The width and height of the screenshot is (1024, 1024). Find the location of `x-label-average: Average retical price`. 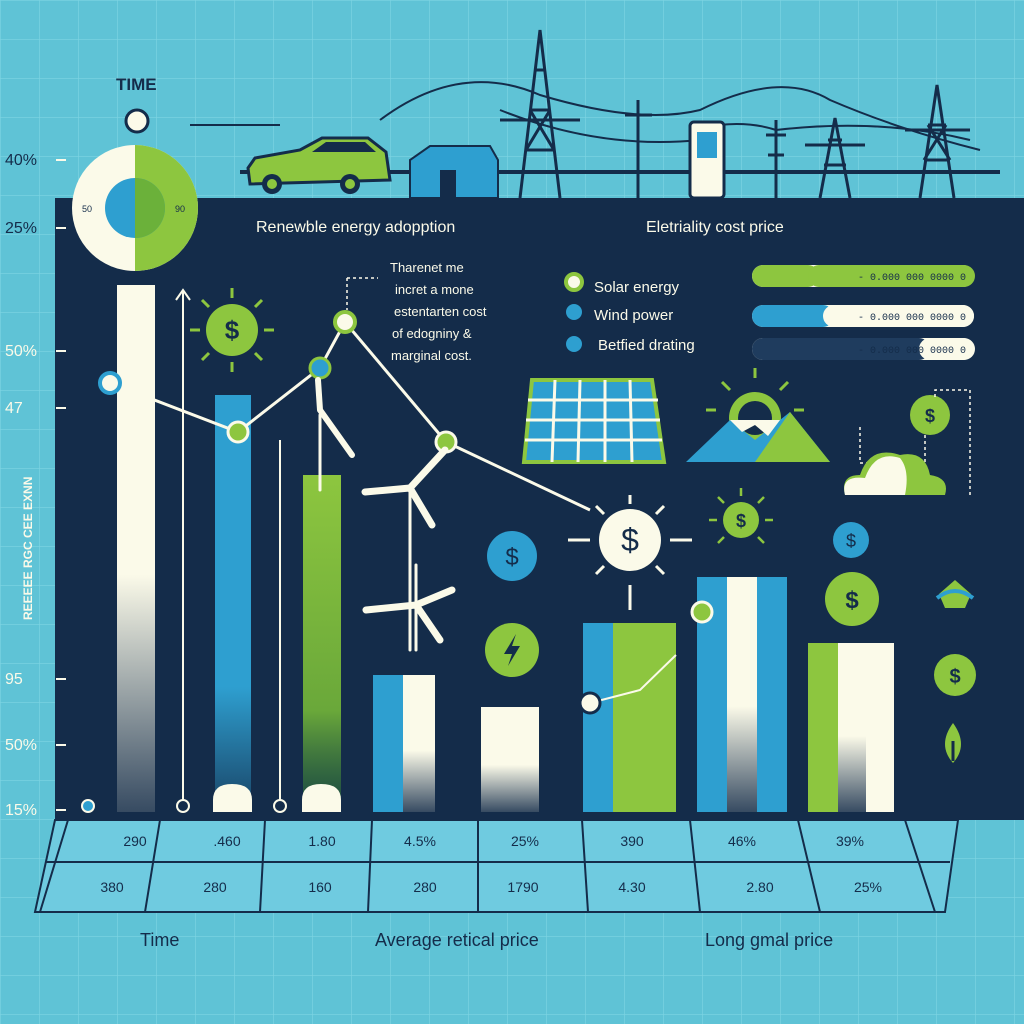

x-label-average: Average retical price is located at coordinates (457, 940).